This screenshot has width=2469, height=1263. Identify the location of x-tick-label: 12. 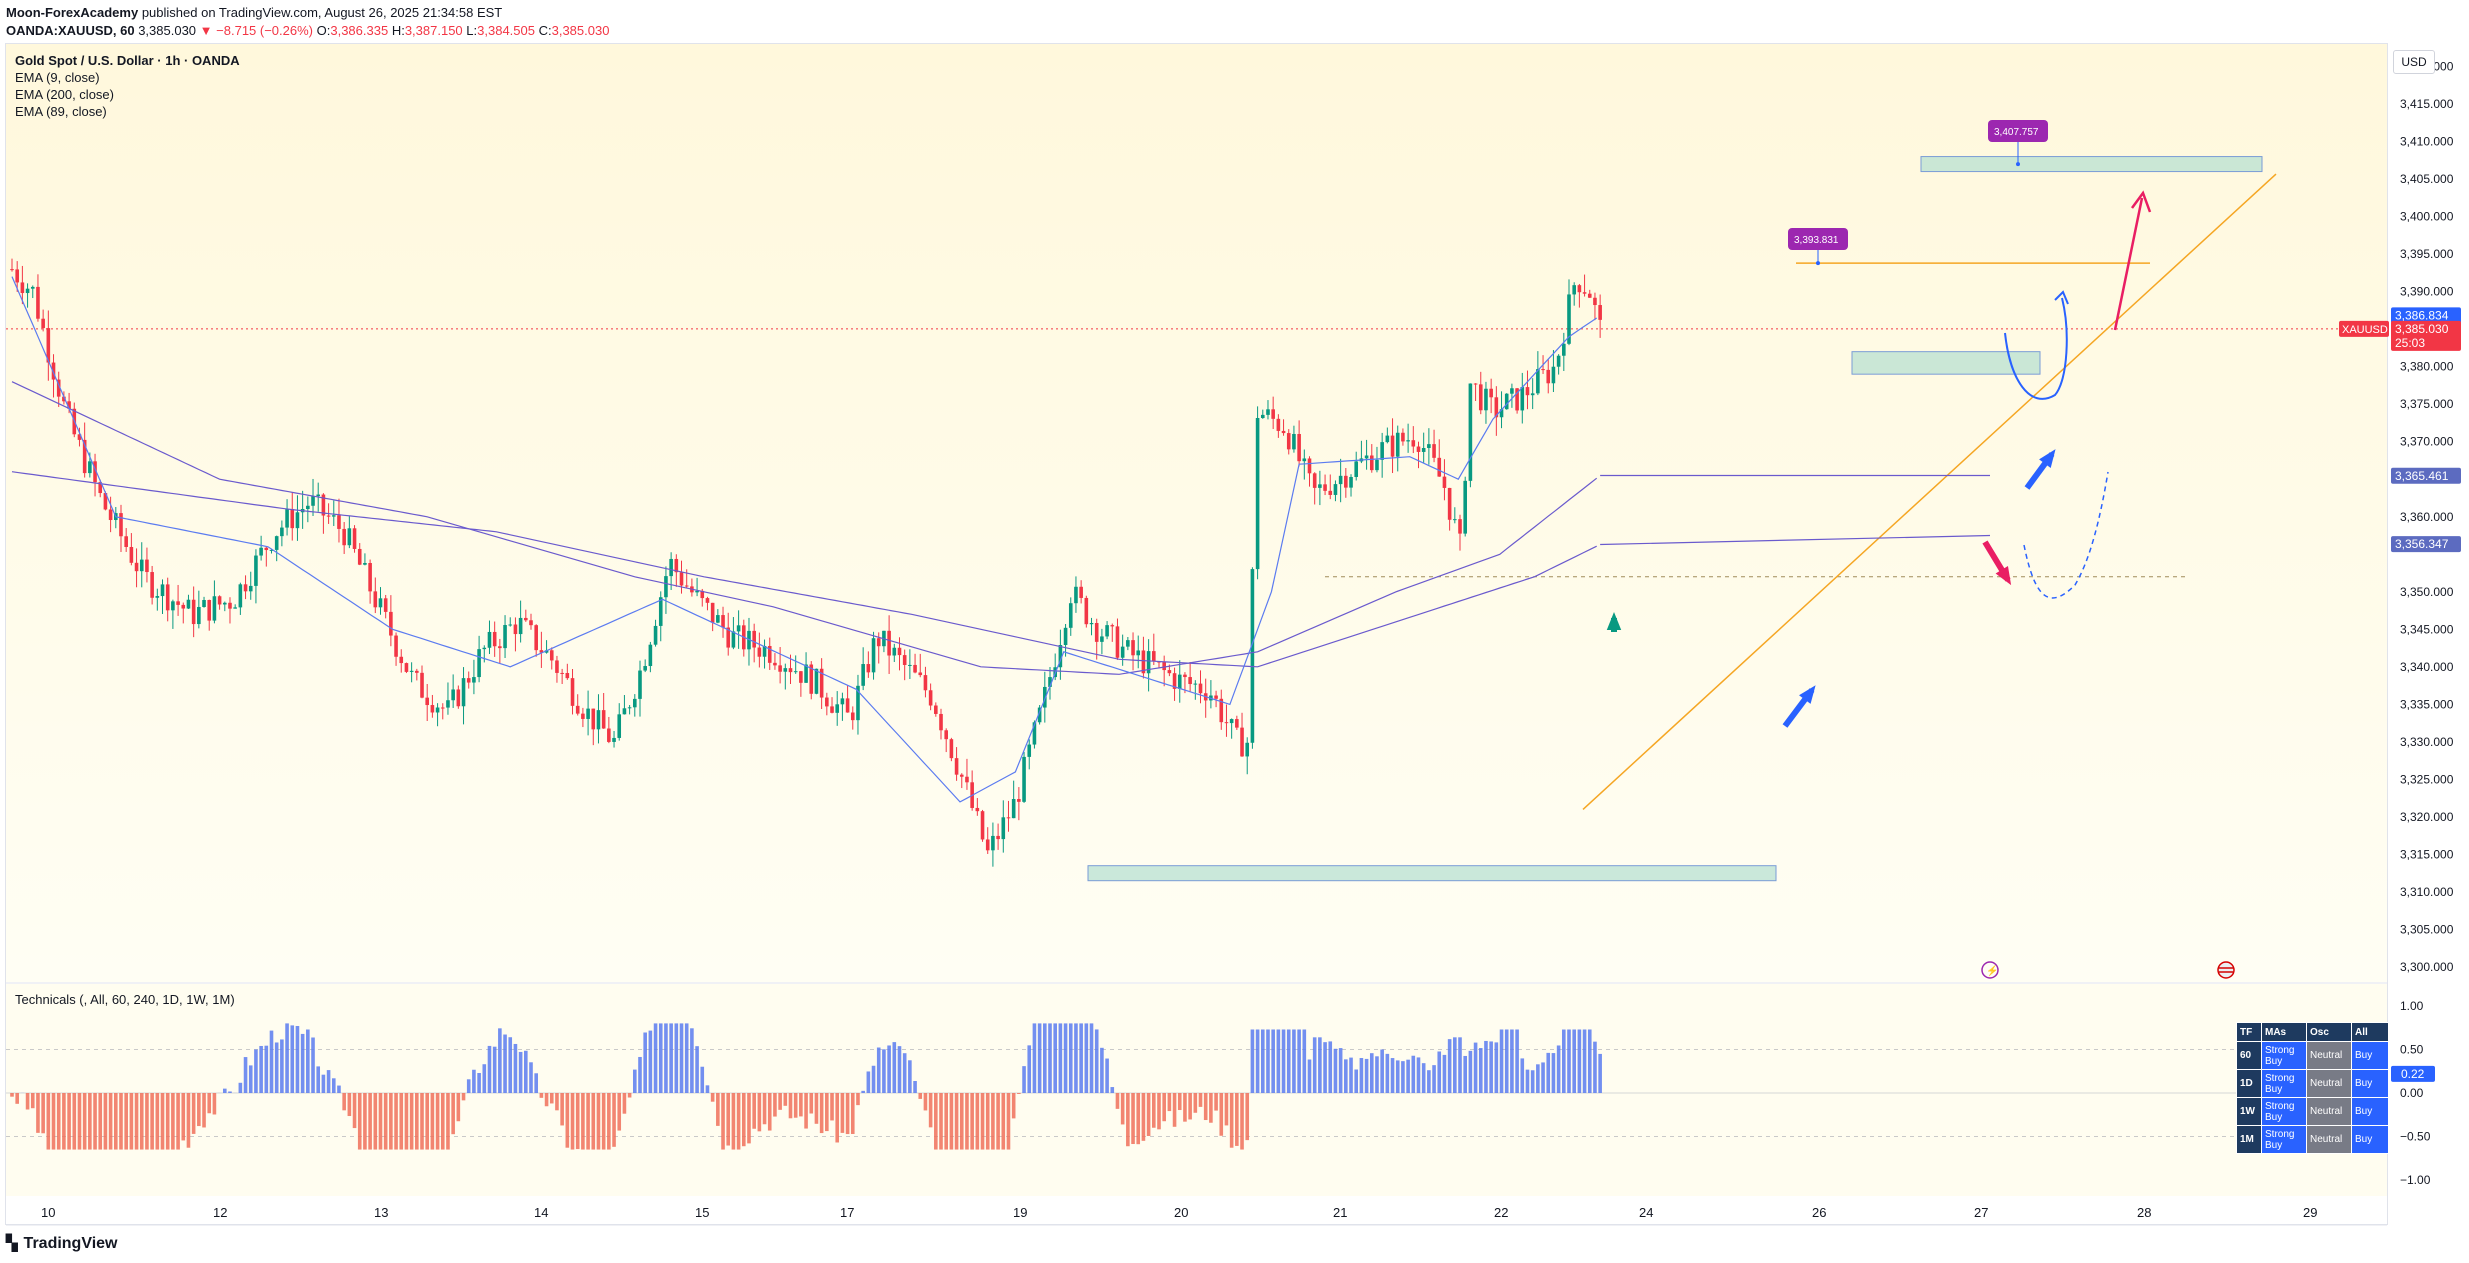
(220, 1212).